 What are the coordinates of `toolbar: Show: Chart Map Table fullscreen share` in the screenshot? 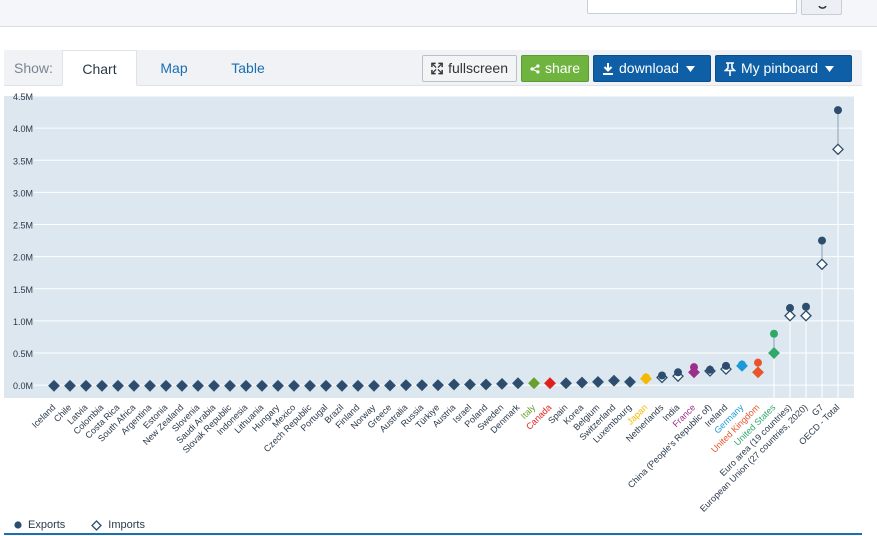 It's located at (433, 68).